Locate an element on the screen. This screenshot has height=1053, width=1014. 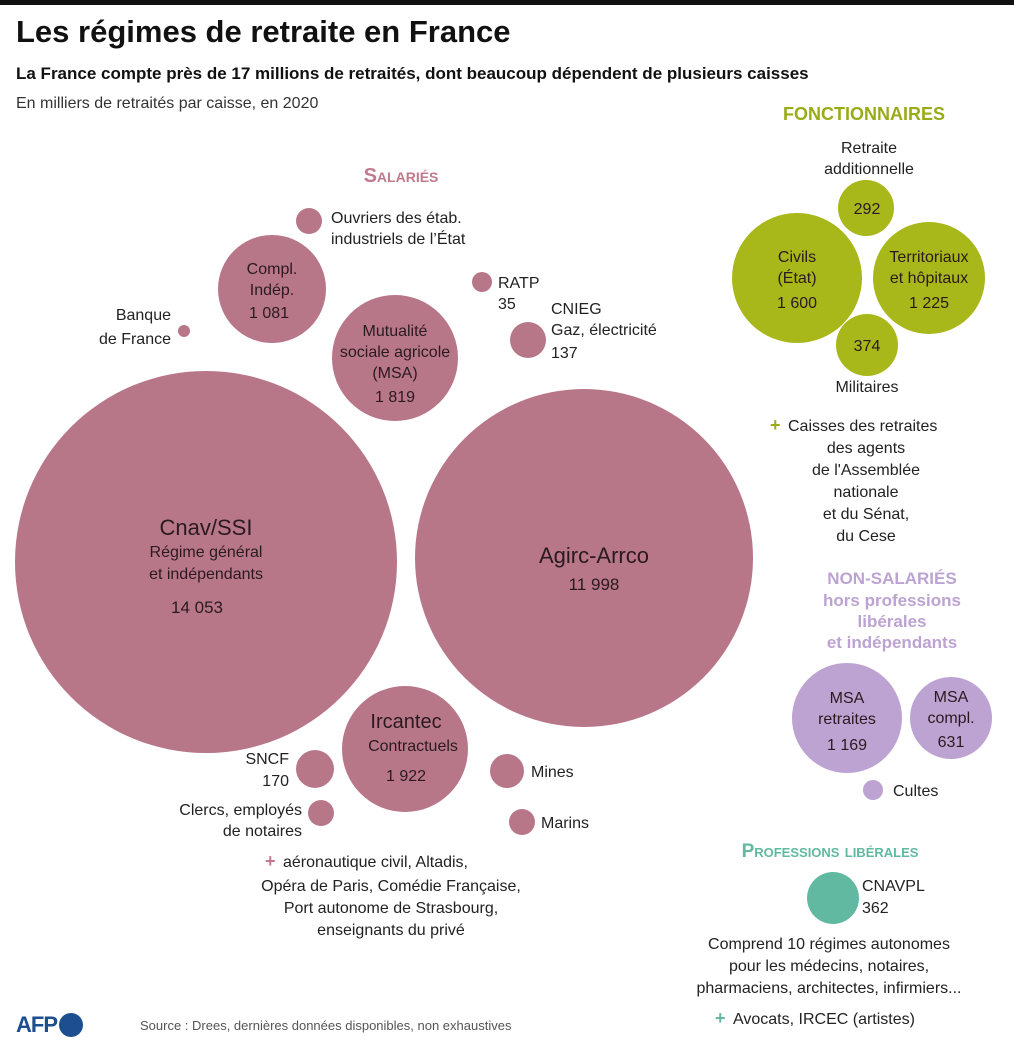
bubble-civils is located at coordinates (797, 278).